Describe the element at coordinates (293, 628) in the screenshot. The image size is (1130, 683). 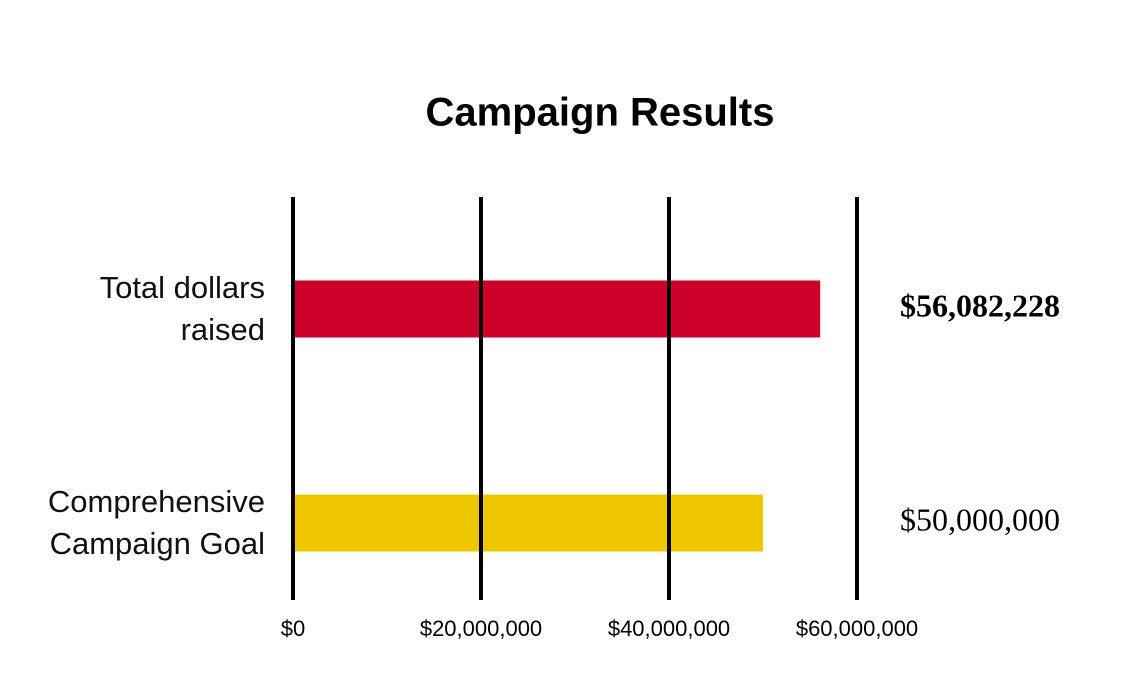
I see `x-tick-label: $0` at that location.